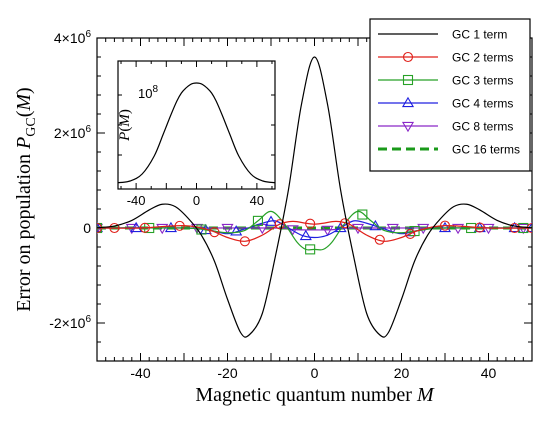 This screenshot has width=550, height=425. What do you see at coordinates (479, 35) in the screenshot?
I see `legend-label-gc-1-term: GC 1 term` at bounding box center [479, 35].